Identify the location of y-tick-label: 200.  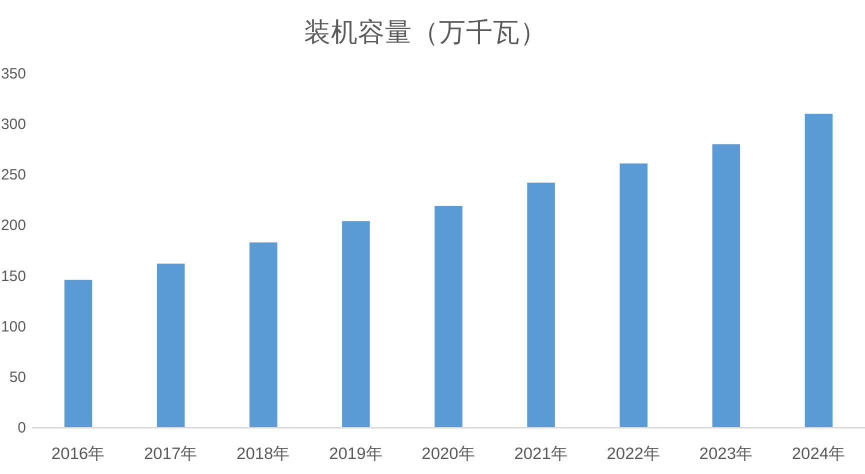
(13, 225).